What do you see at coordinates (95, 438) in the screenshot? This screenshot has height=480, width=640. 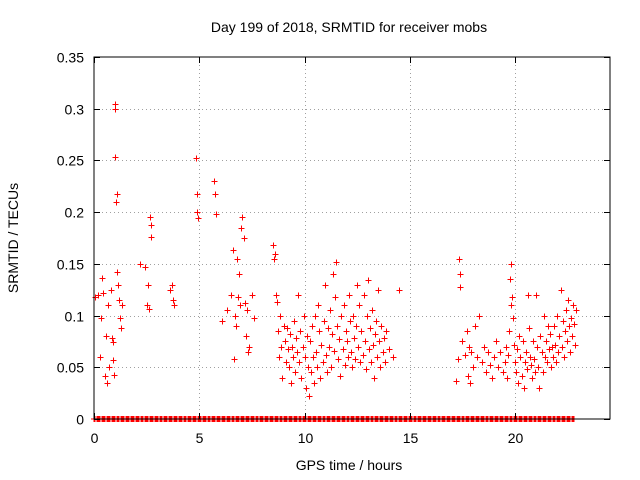 I see `x-tick-label: 0` at bounding box center [95, 438].